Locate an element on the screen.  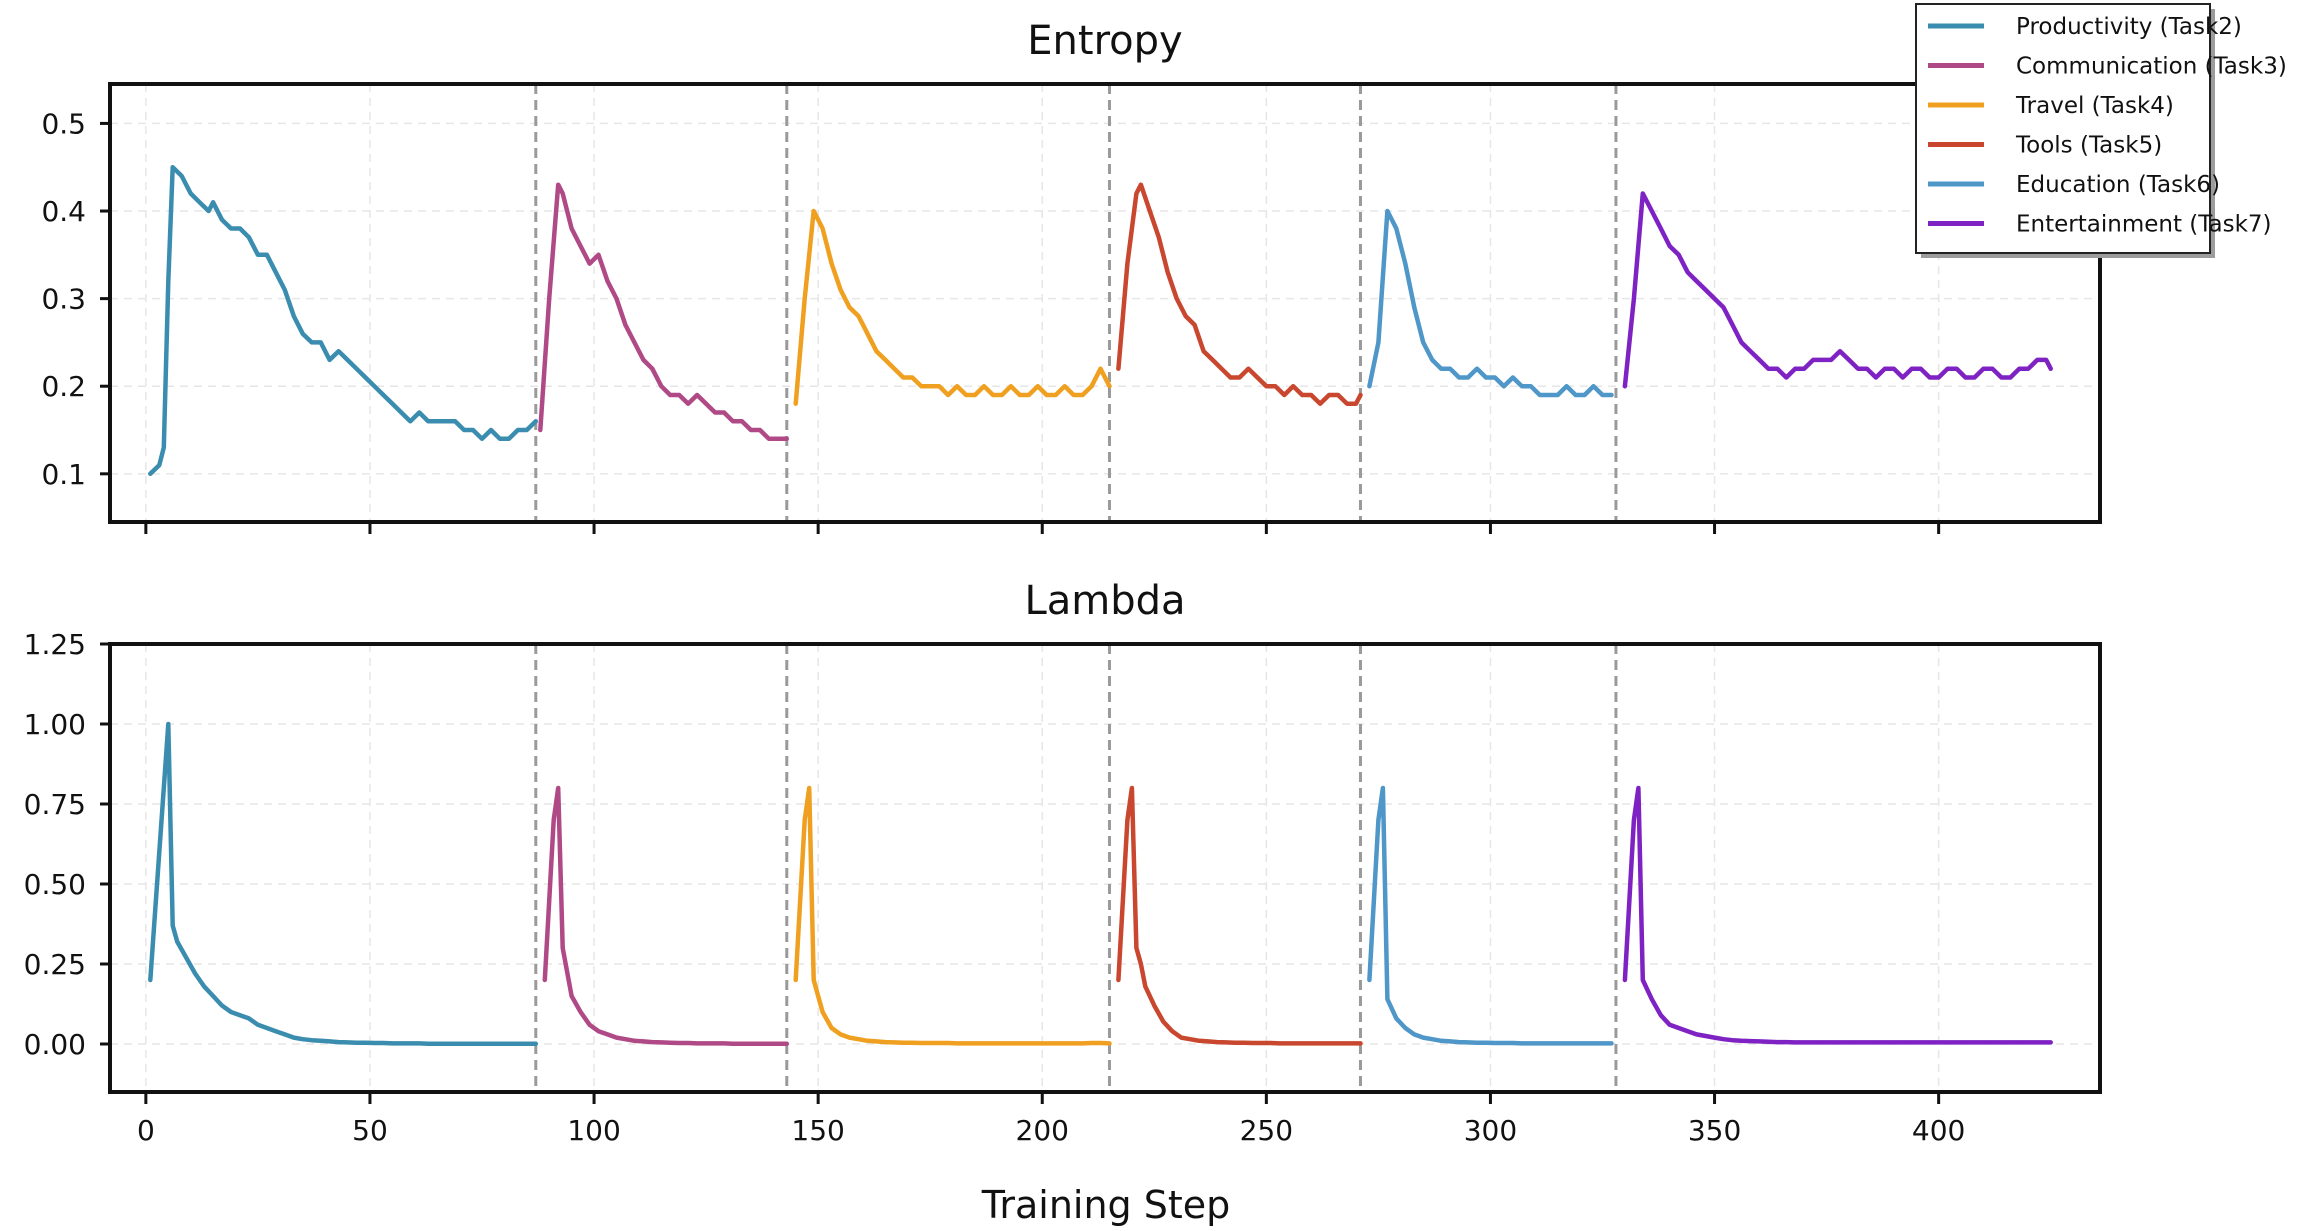
y-tick-label: 1.25 is located at coordinates (55, 644).